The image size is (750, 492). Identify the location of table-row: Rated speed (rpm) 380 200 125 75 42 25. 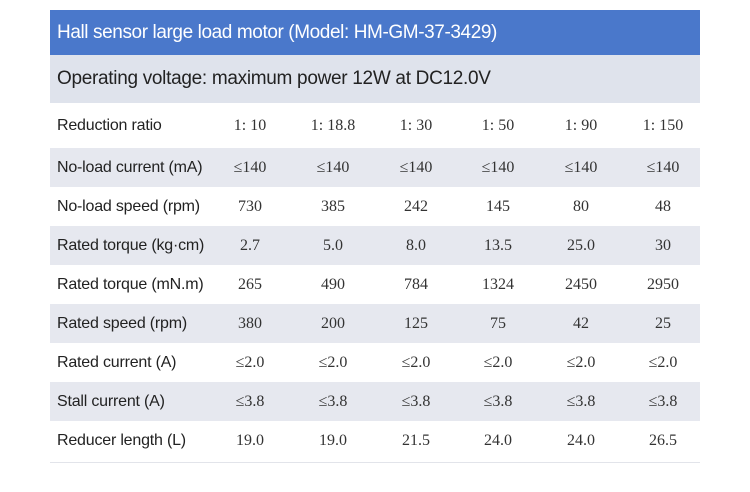
(375, 323).